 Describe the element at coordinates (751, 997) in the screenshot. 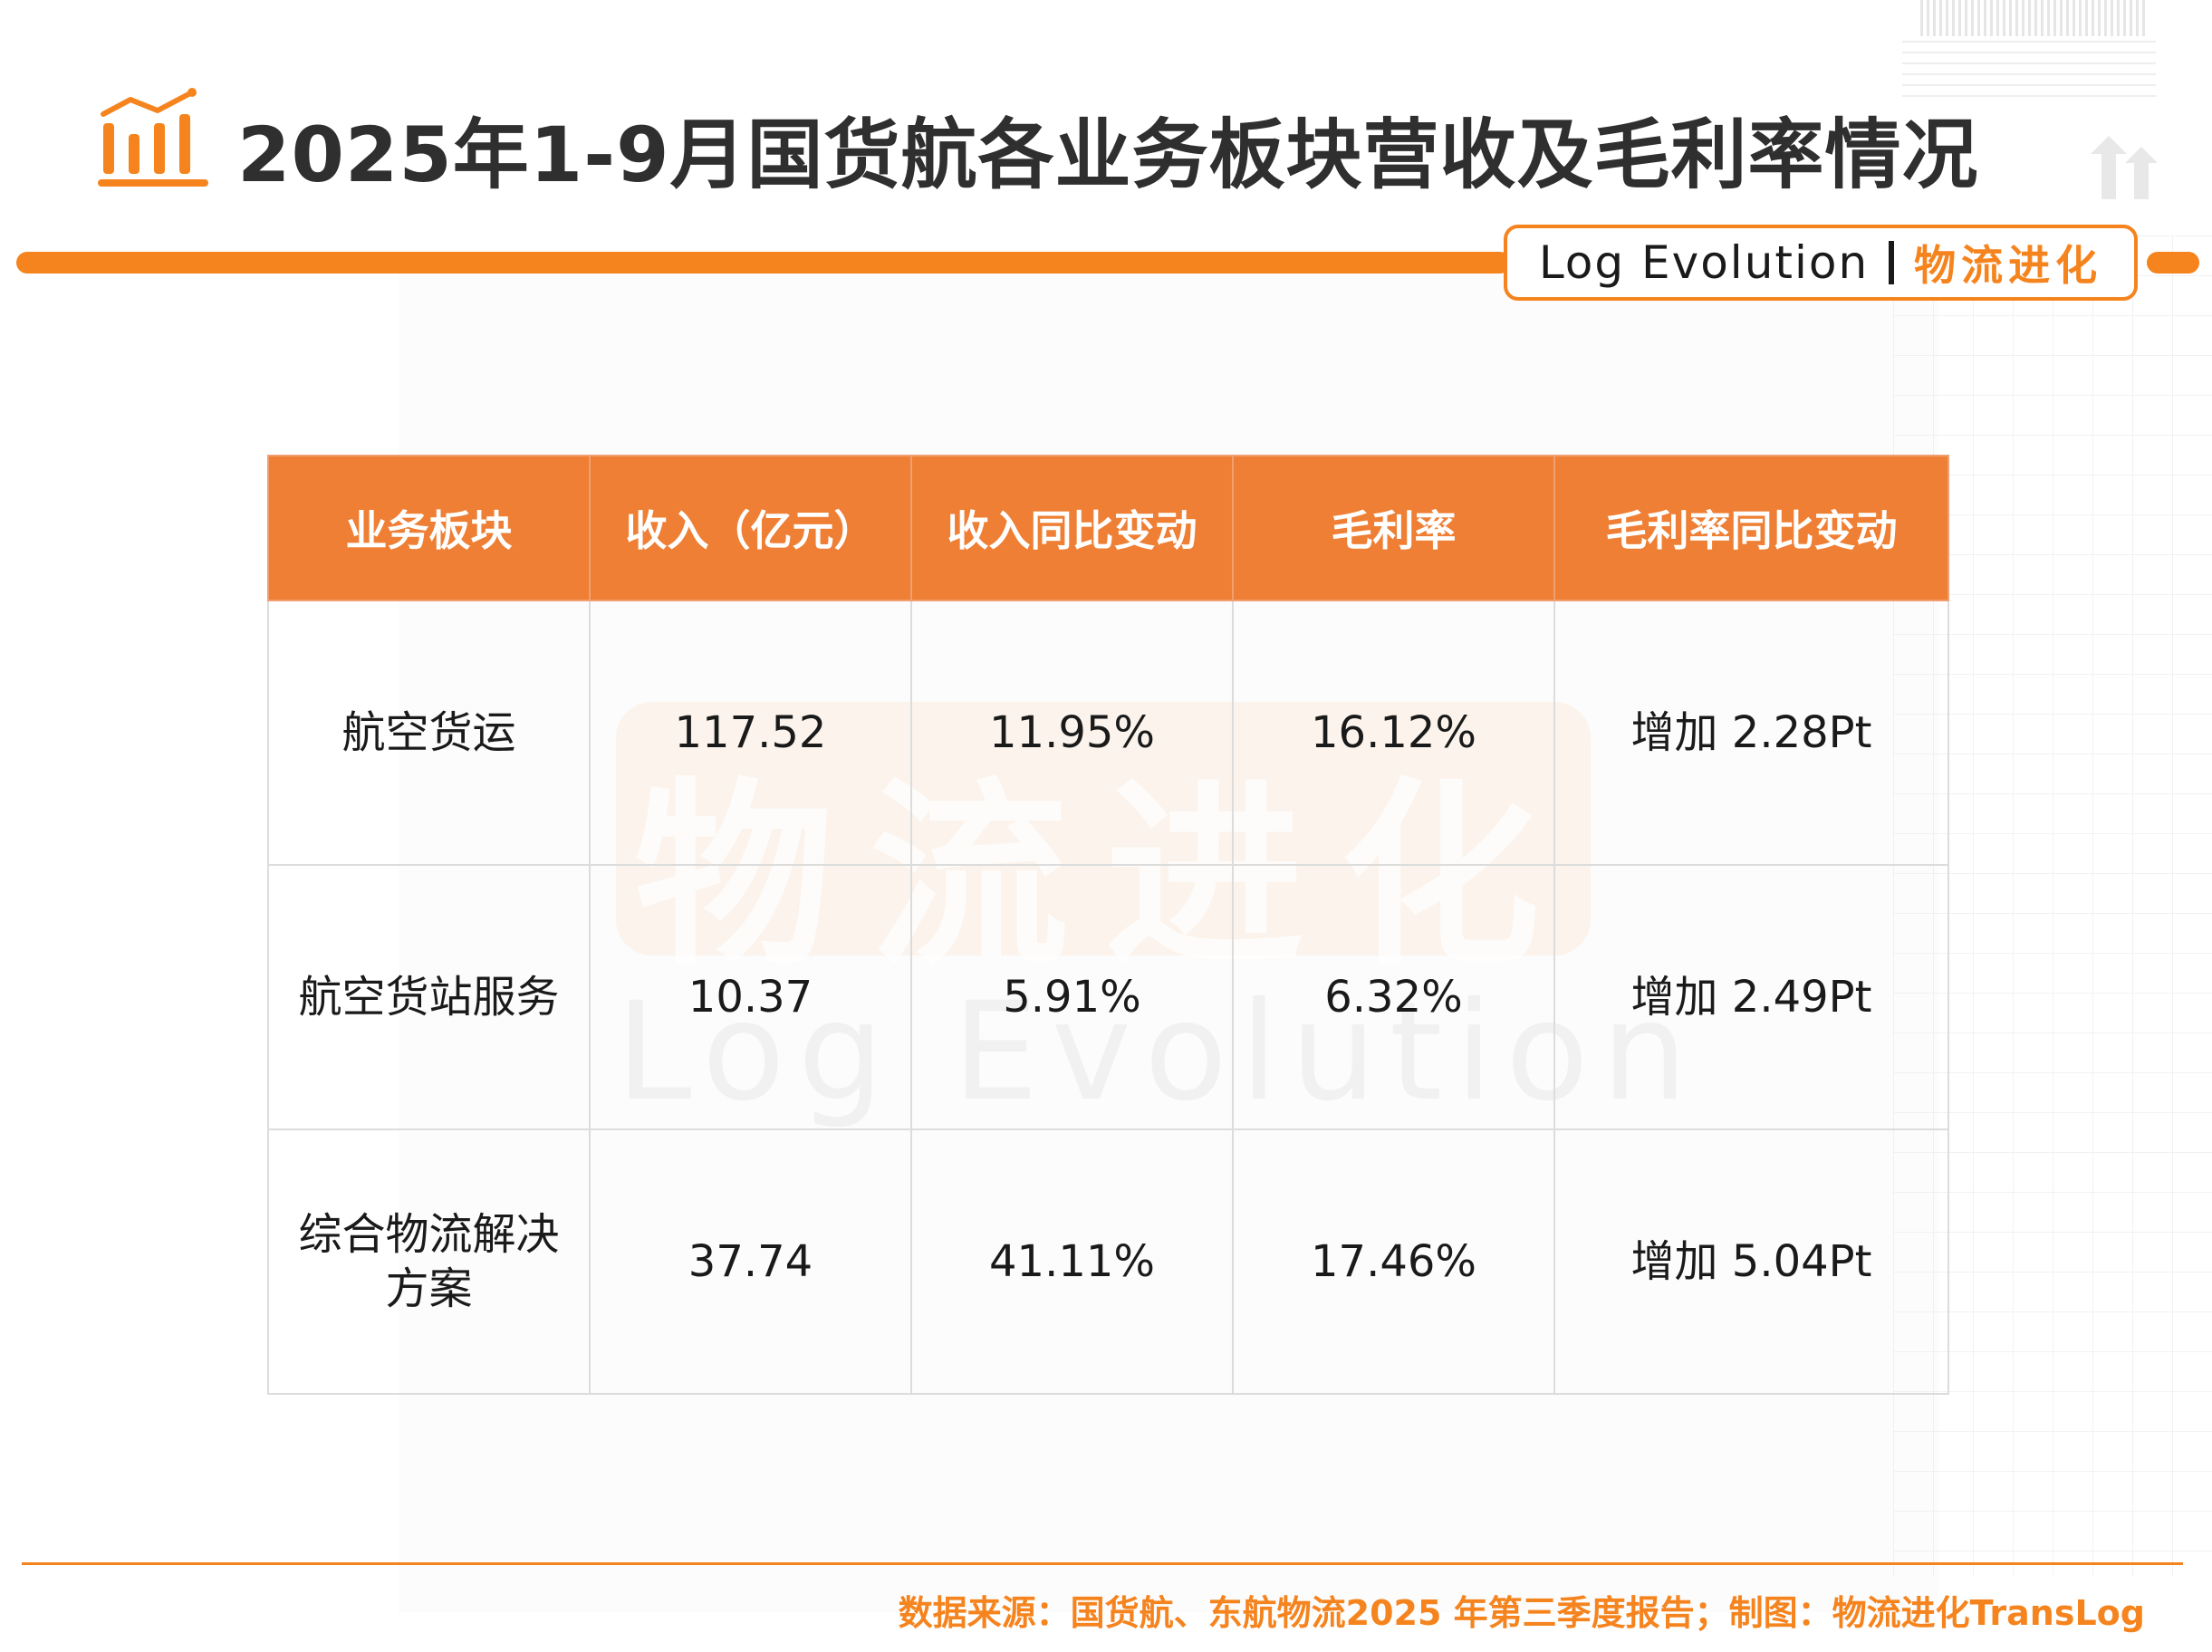

I see `cell-revenue: 10.37` at that location.